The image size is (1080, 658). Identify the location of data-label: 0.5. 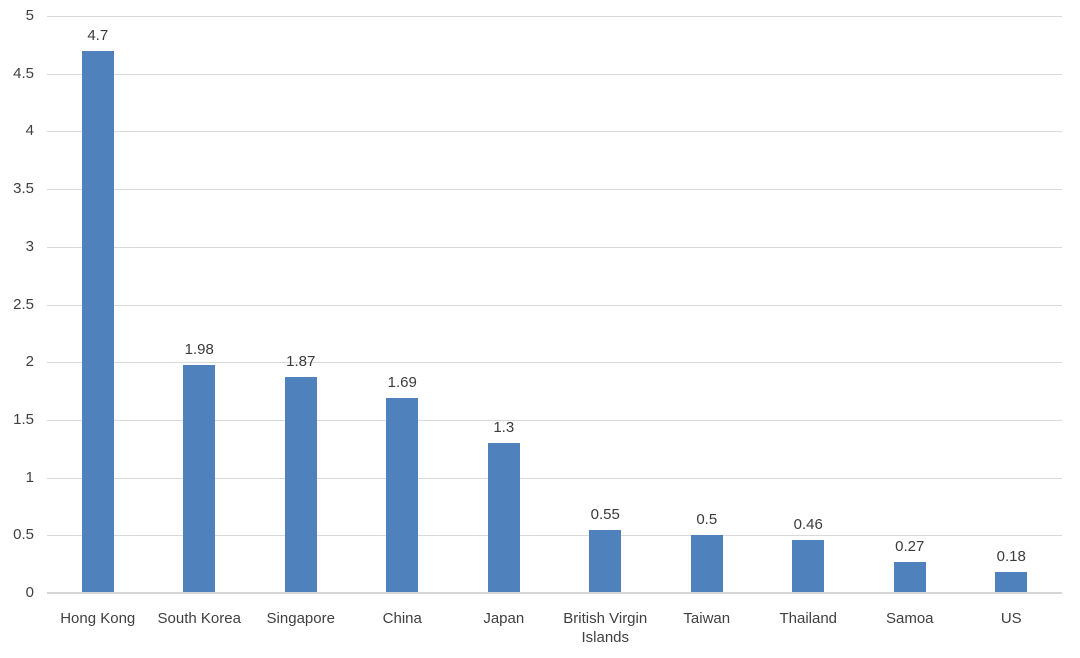
(707, 520).